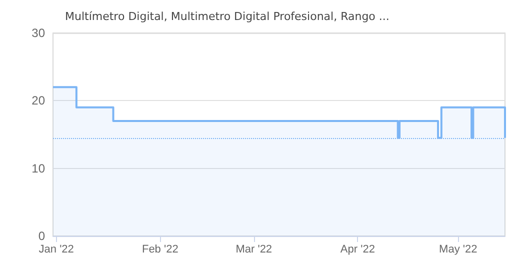 This screenshot has height=275, width=525. I want to click on x-tick-label: Feb '22, so click(160, 250).